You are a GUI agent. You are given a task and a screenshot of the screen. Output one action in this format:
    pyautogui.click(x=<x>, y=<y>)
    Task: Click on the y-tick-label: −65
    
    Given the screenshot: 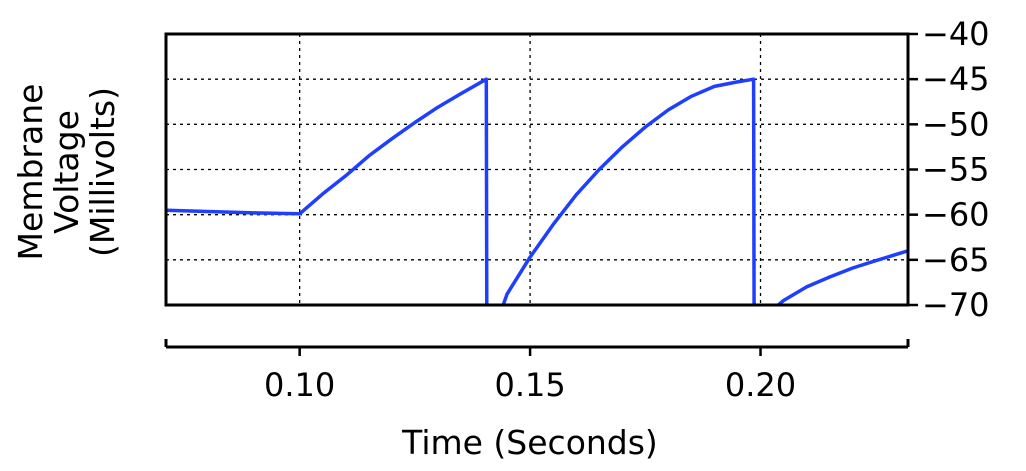 What is the action you would take?
    pyautogui.click(x=956, y=260)
    